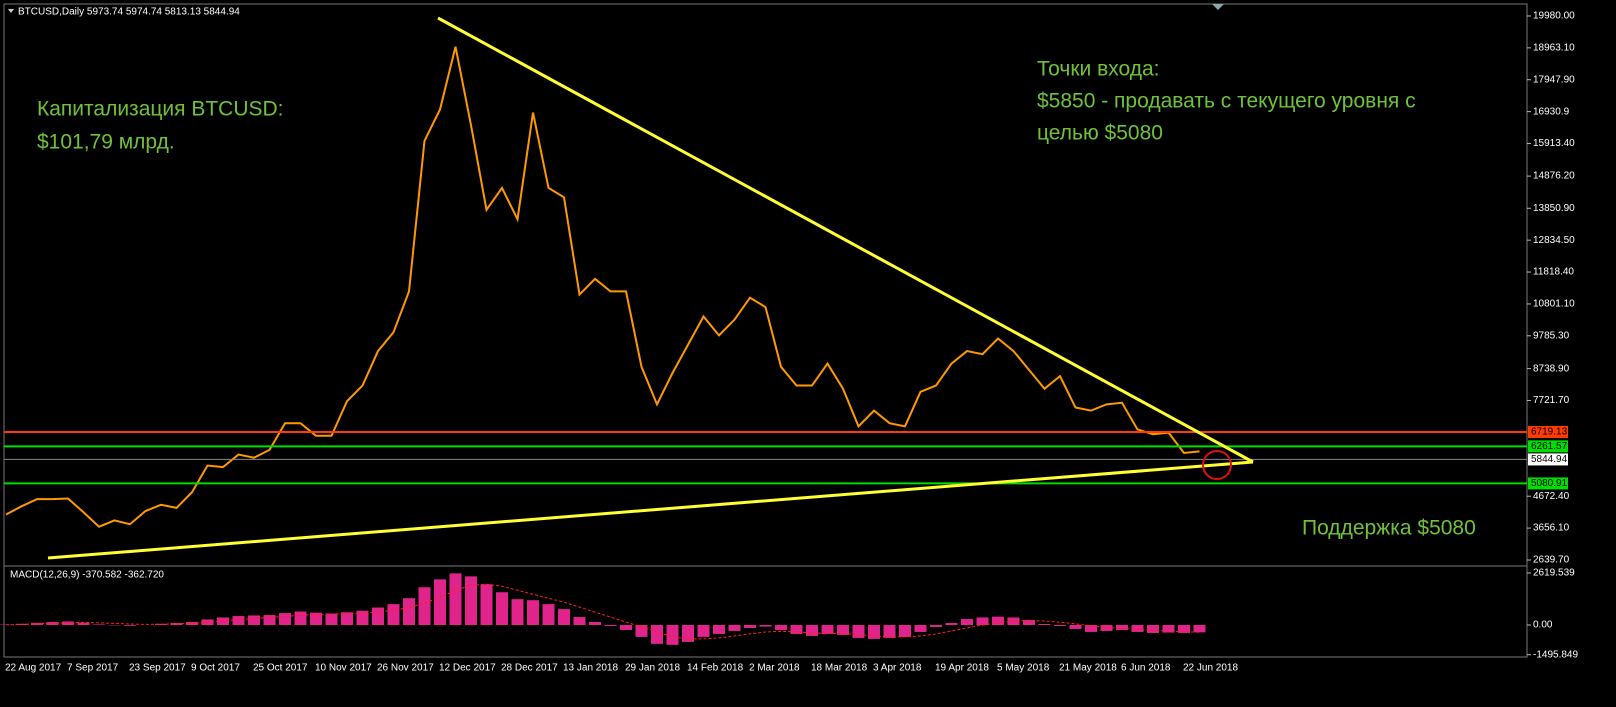  Describe the element at coordinates (106, 142) in the screenshot. I see `annotation: $101,79 млрд.` at that location.